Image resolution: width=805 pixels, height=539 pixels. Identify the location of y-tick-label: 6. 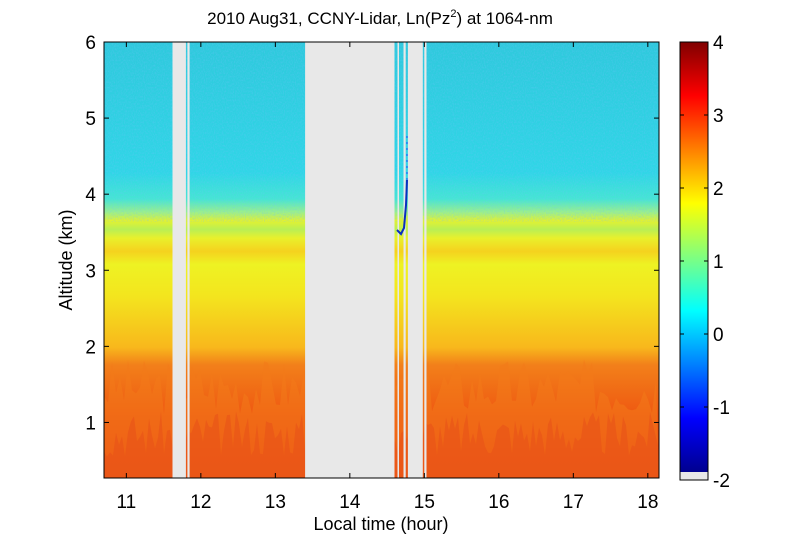
(90, 43).